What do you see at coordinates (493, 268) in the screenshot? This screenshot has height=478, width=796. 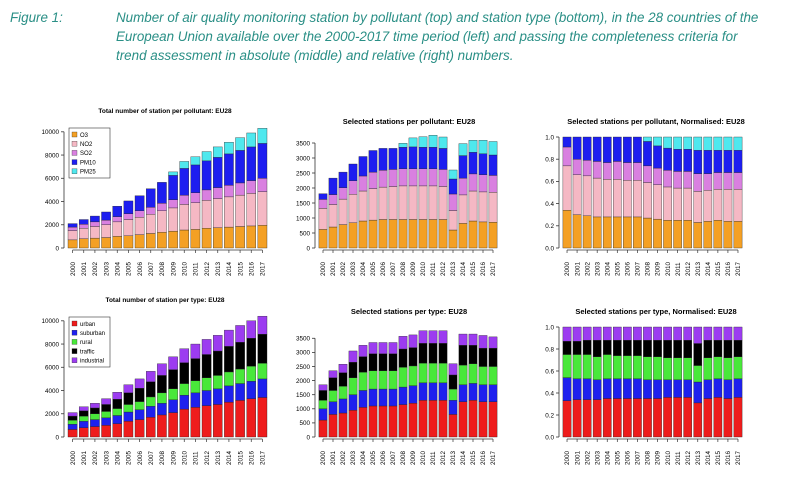 I see `x-tick-label: 2017` at bounding box center [493, 268].